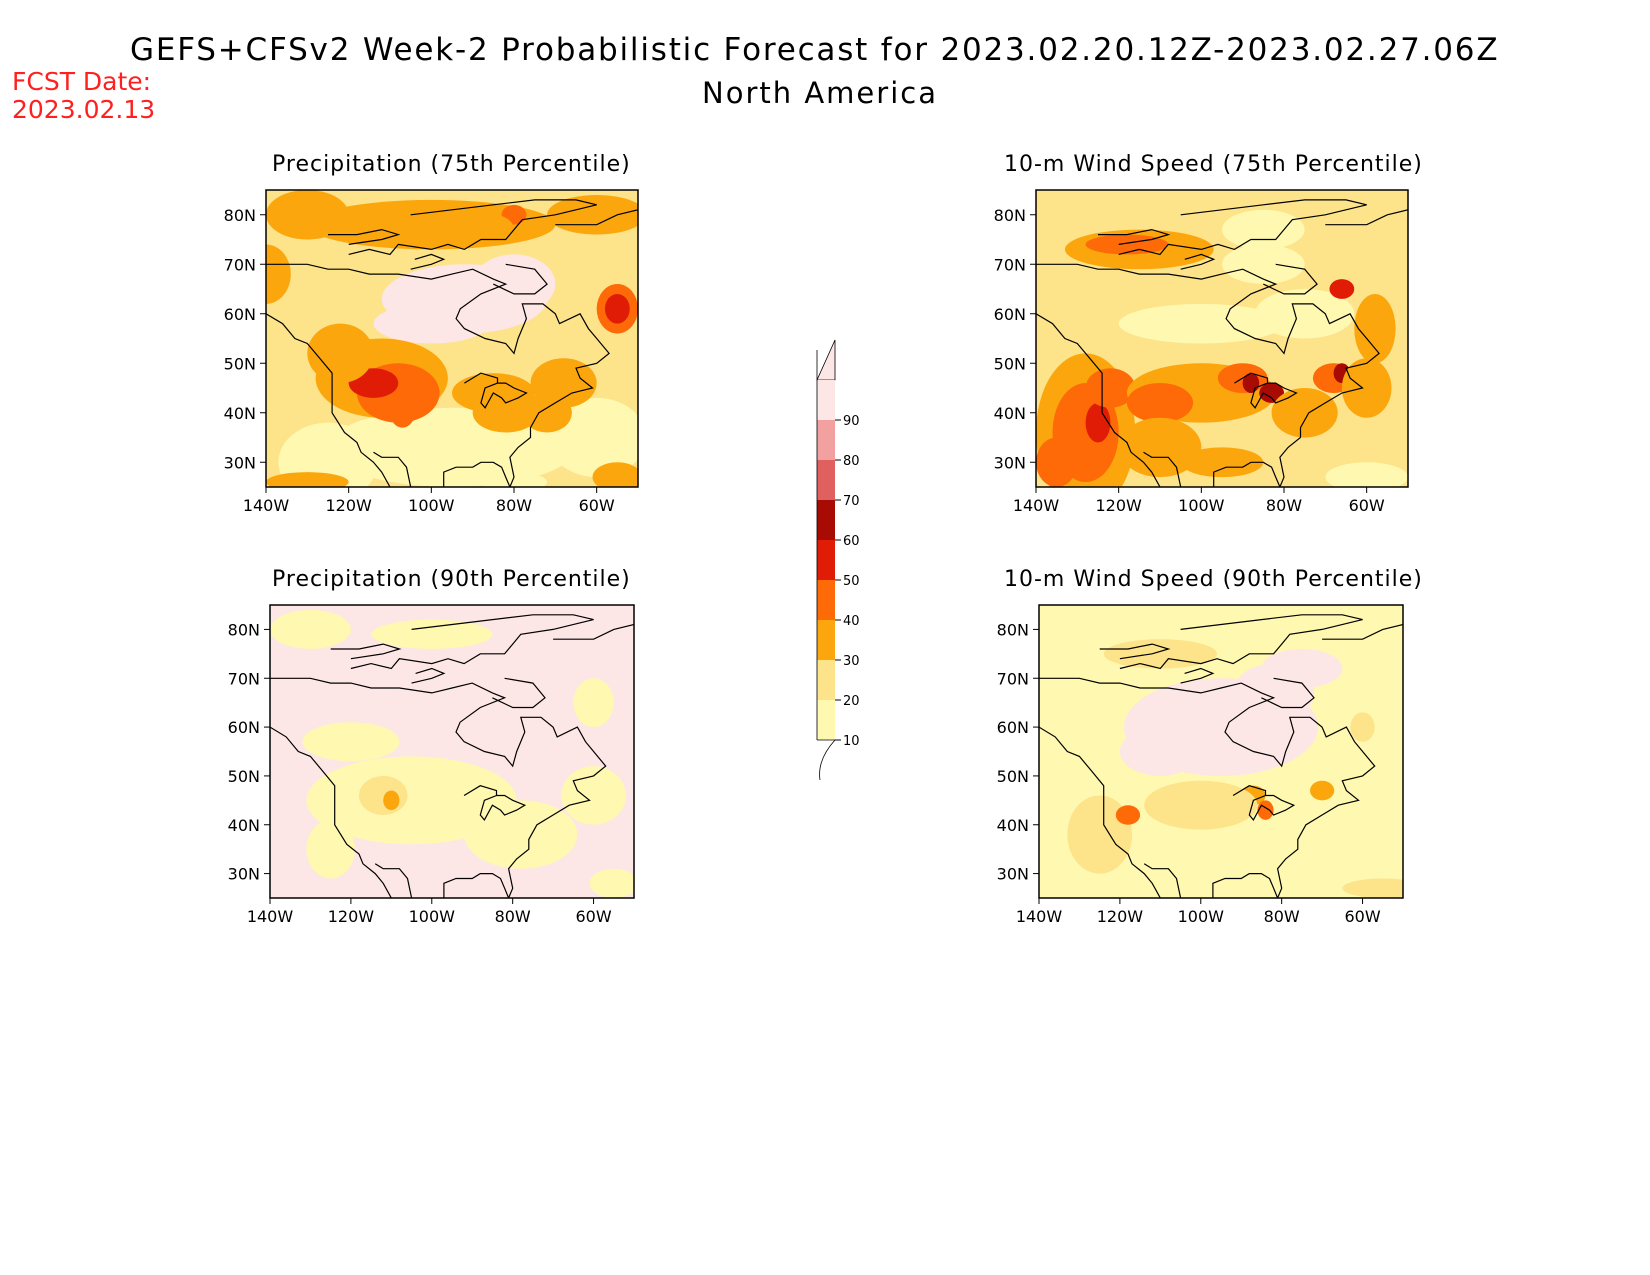  What do you see at coordinates (244, 727) in the screenshot?
I see `y-tick-label: 60N` at bounding box center [244, 727].